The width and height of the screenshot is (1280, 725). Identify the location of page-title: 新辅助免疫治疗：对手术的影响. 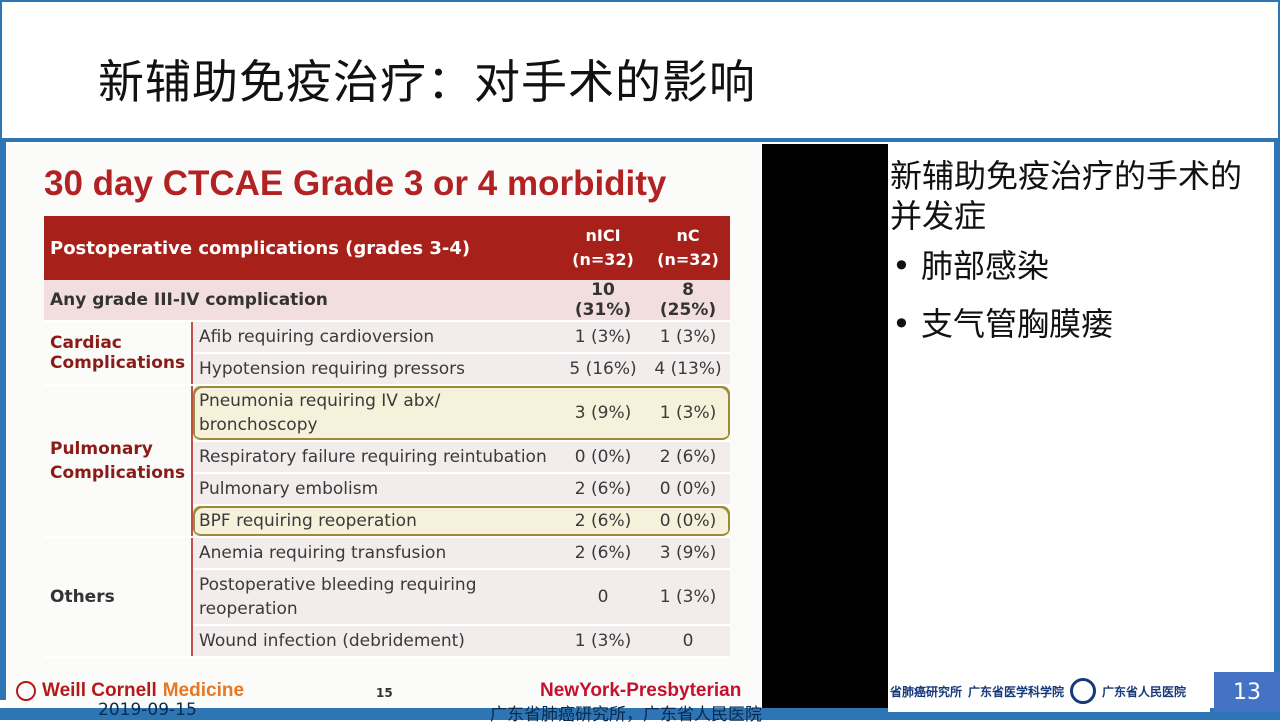
(427, 82).